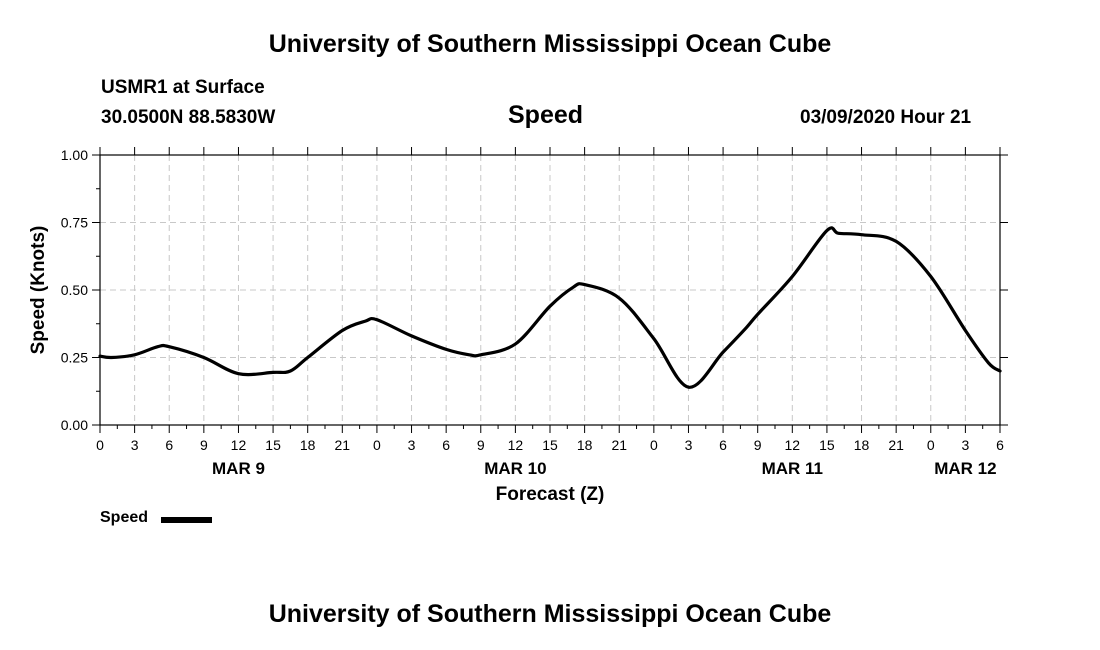 The width and height of the screenshot is (1100, 650). Describe the element at coordinates (758, 445) in the screenshot. I see `x-tick-label-19: 9` at that location.